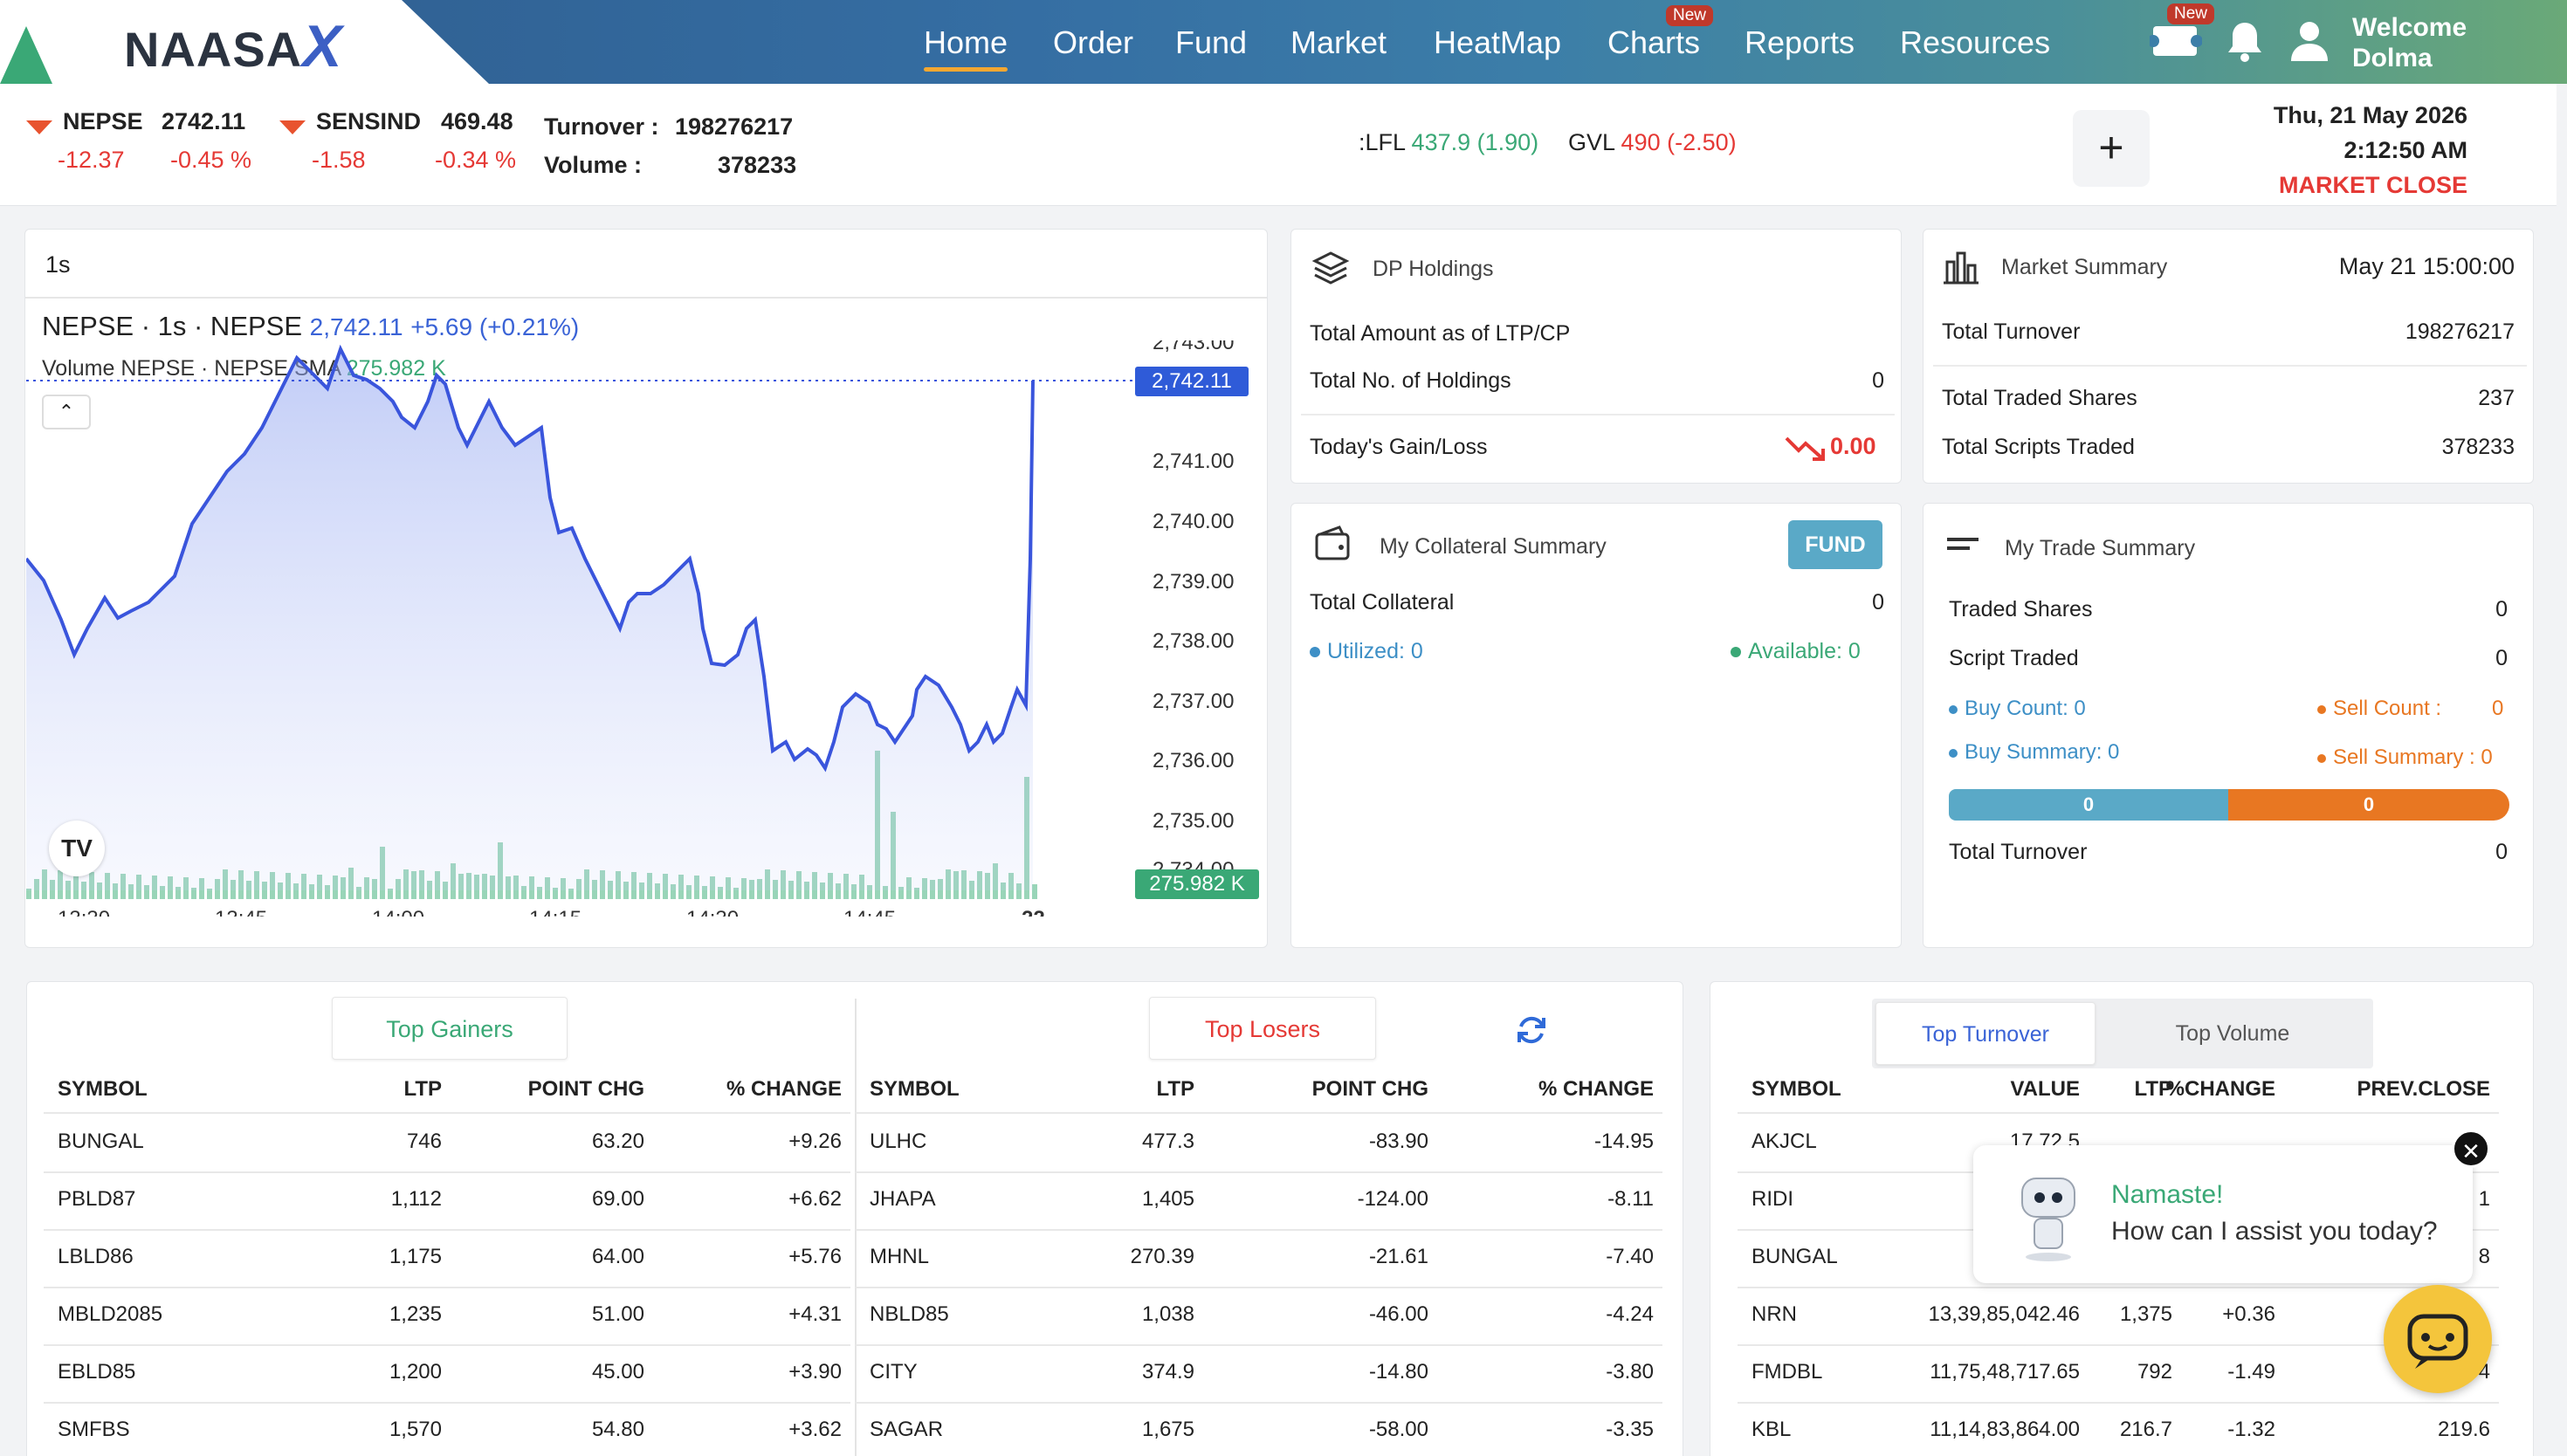 The height and width of the screenshot is (1456, 2567). Describe the element at coordinates (1211, 42) in the screenshot. I see `nav-fund: Fund` at that location.